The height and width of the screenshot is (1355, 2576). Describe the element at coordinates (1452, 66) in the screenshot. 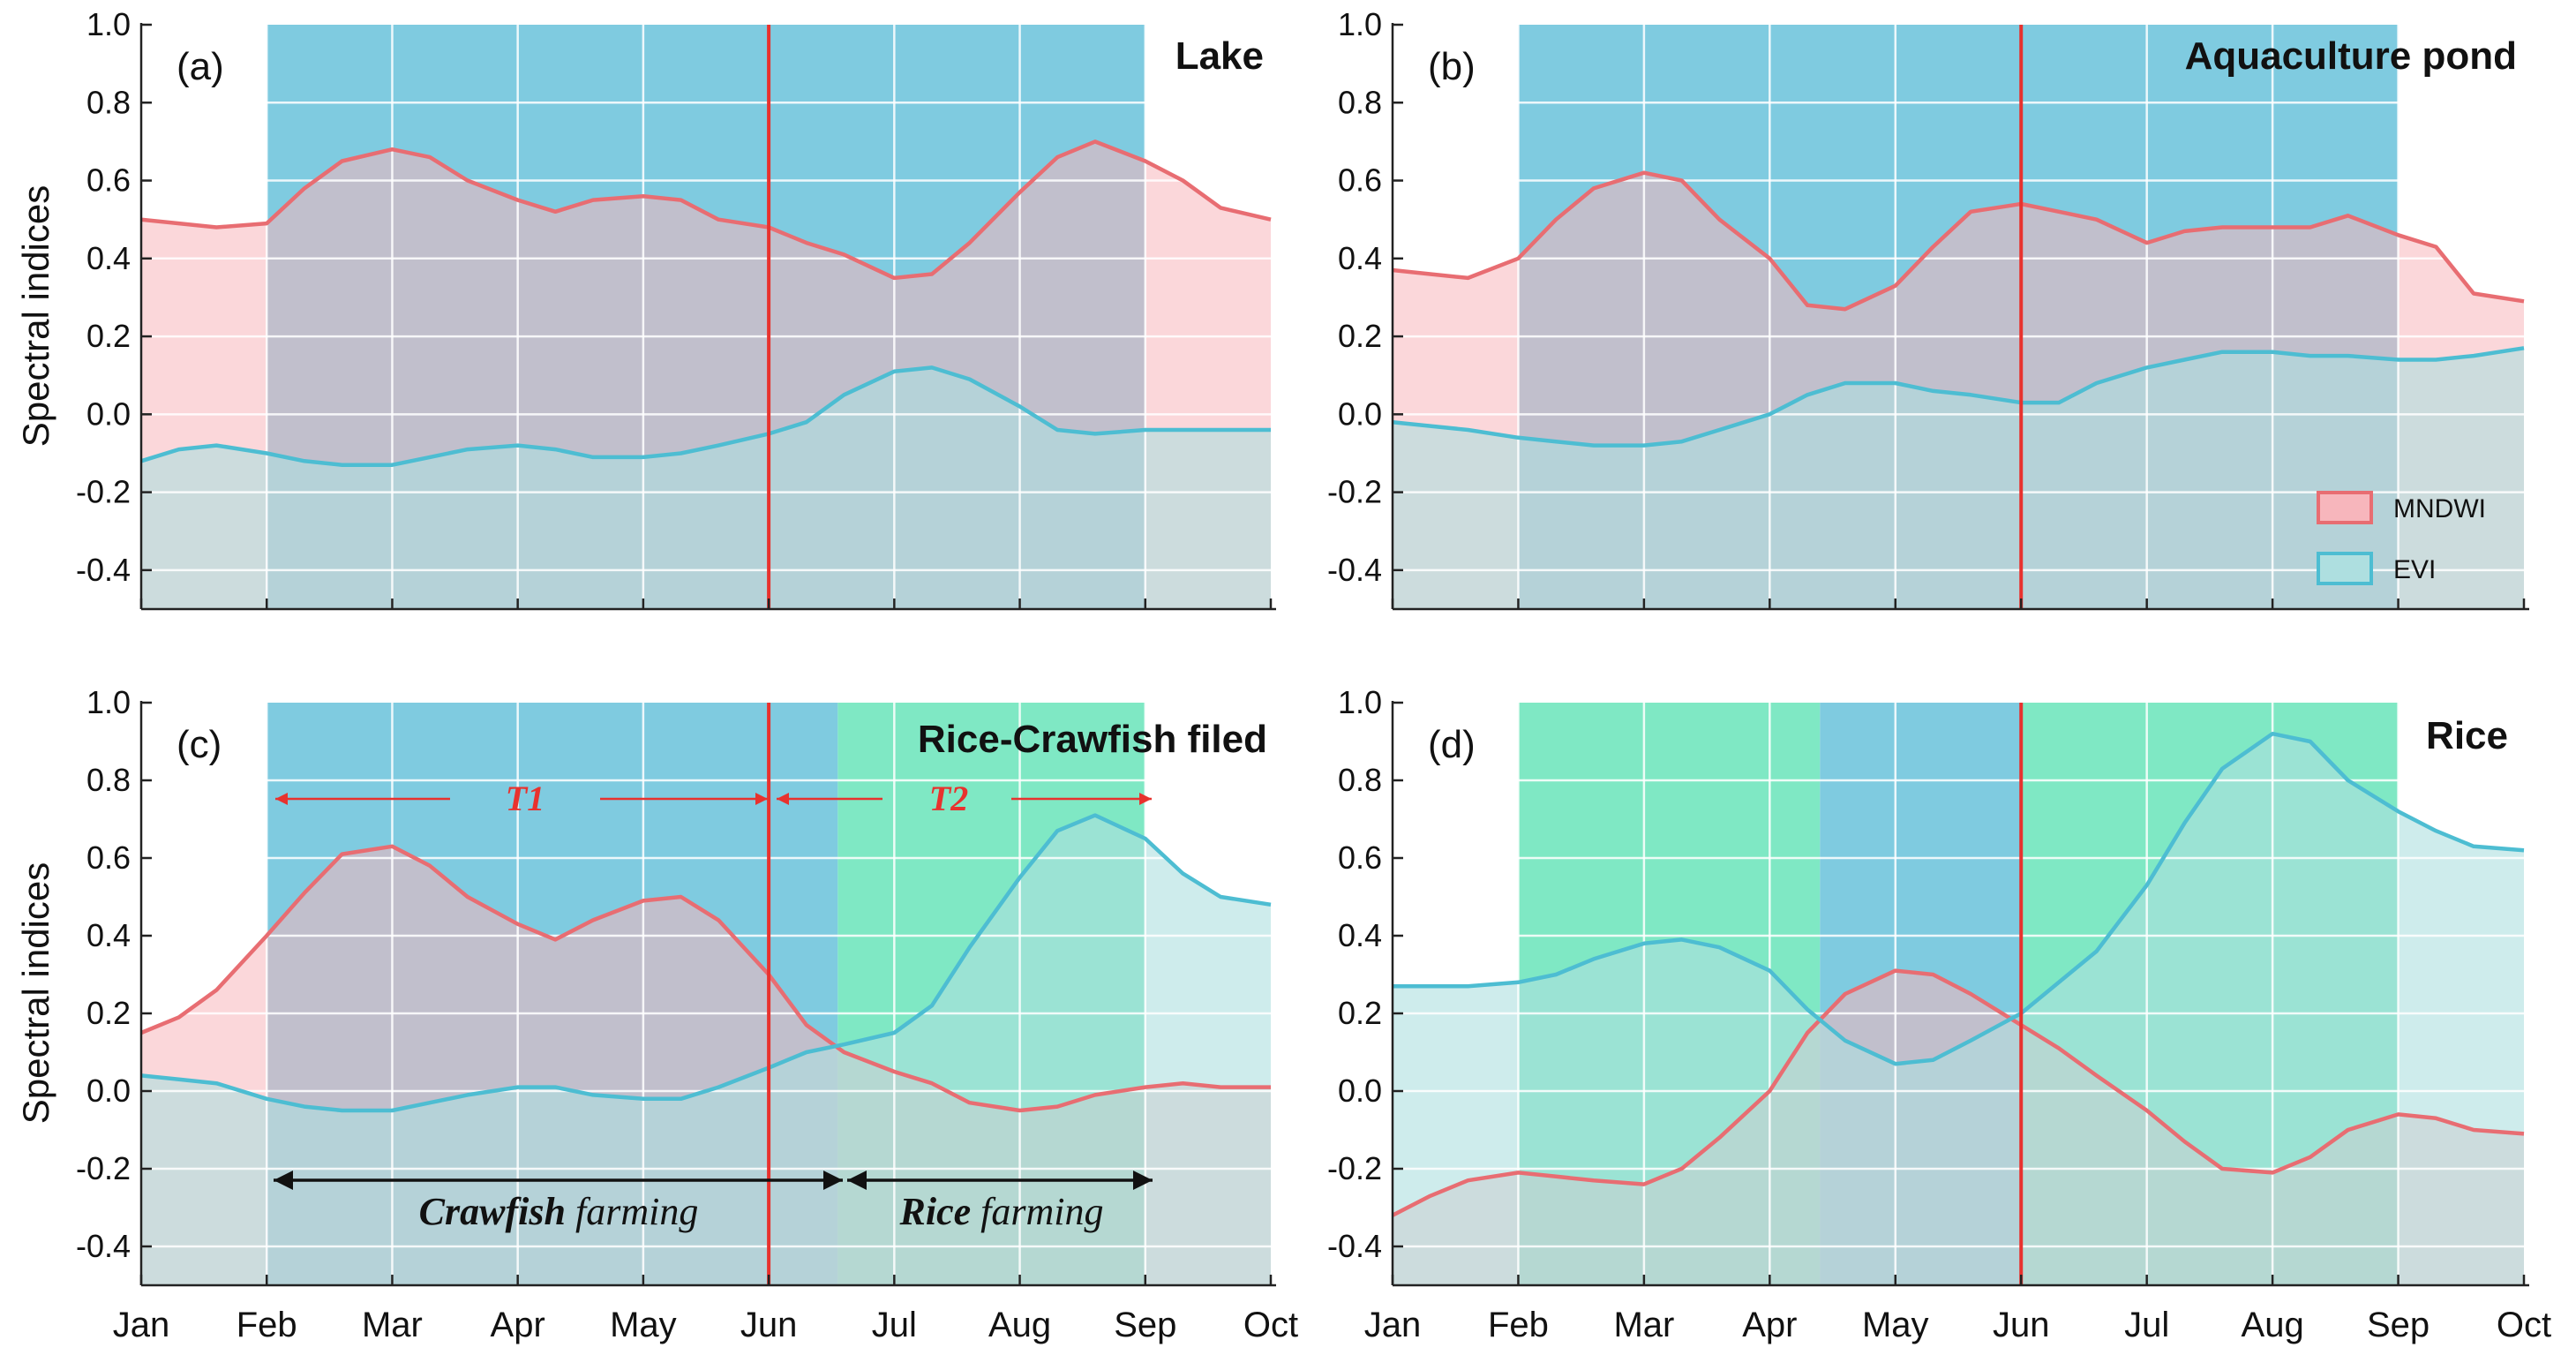

I see `panel-label: (b)` at that location.